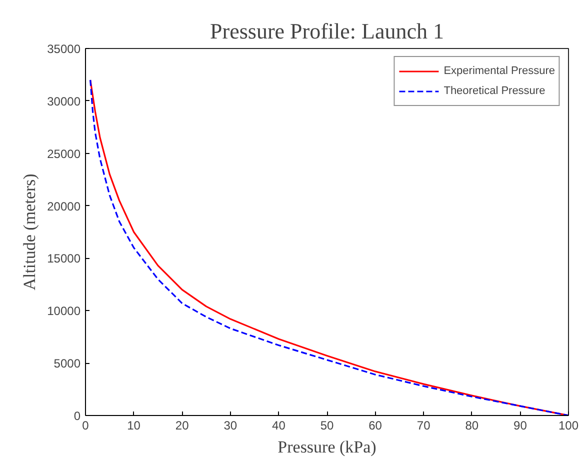 This screenshot has height=463, width=582. I want to click on y-axis-title: Altitude (meters), so click(30, 232).